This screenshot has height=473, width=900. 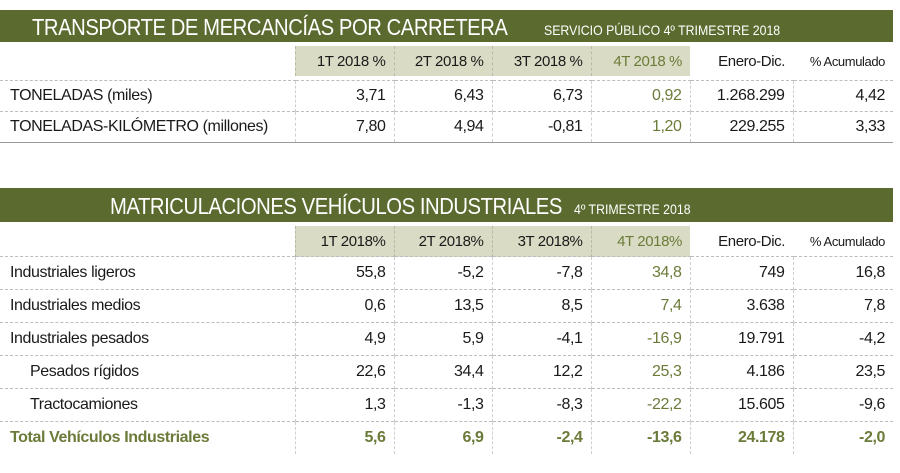 What do you see at coordinates (541, 306) in the screenshot?
I see `cell: 8,5` at bounding box center [541, 306].